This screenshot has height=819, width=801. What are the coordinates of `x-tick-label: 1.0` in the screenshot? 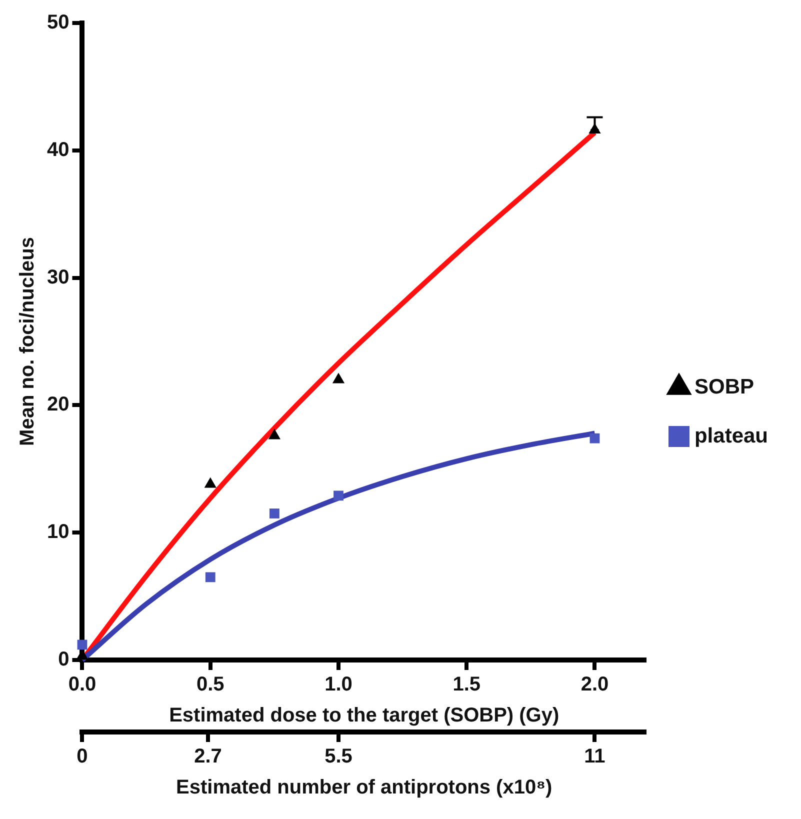 It's located at (338, 685).